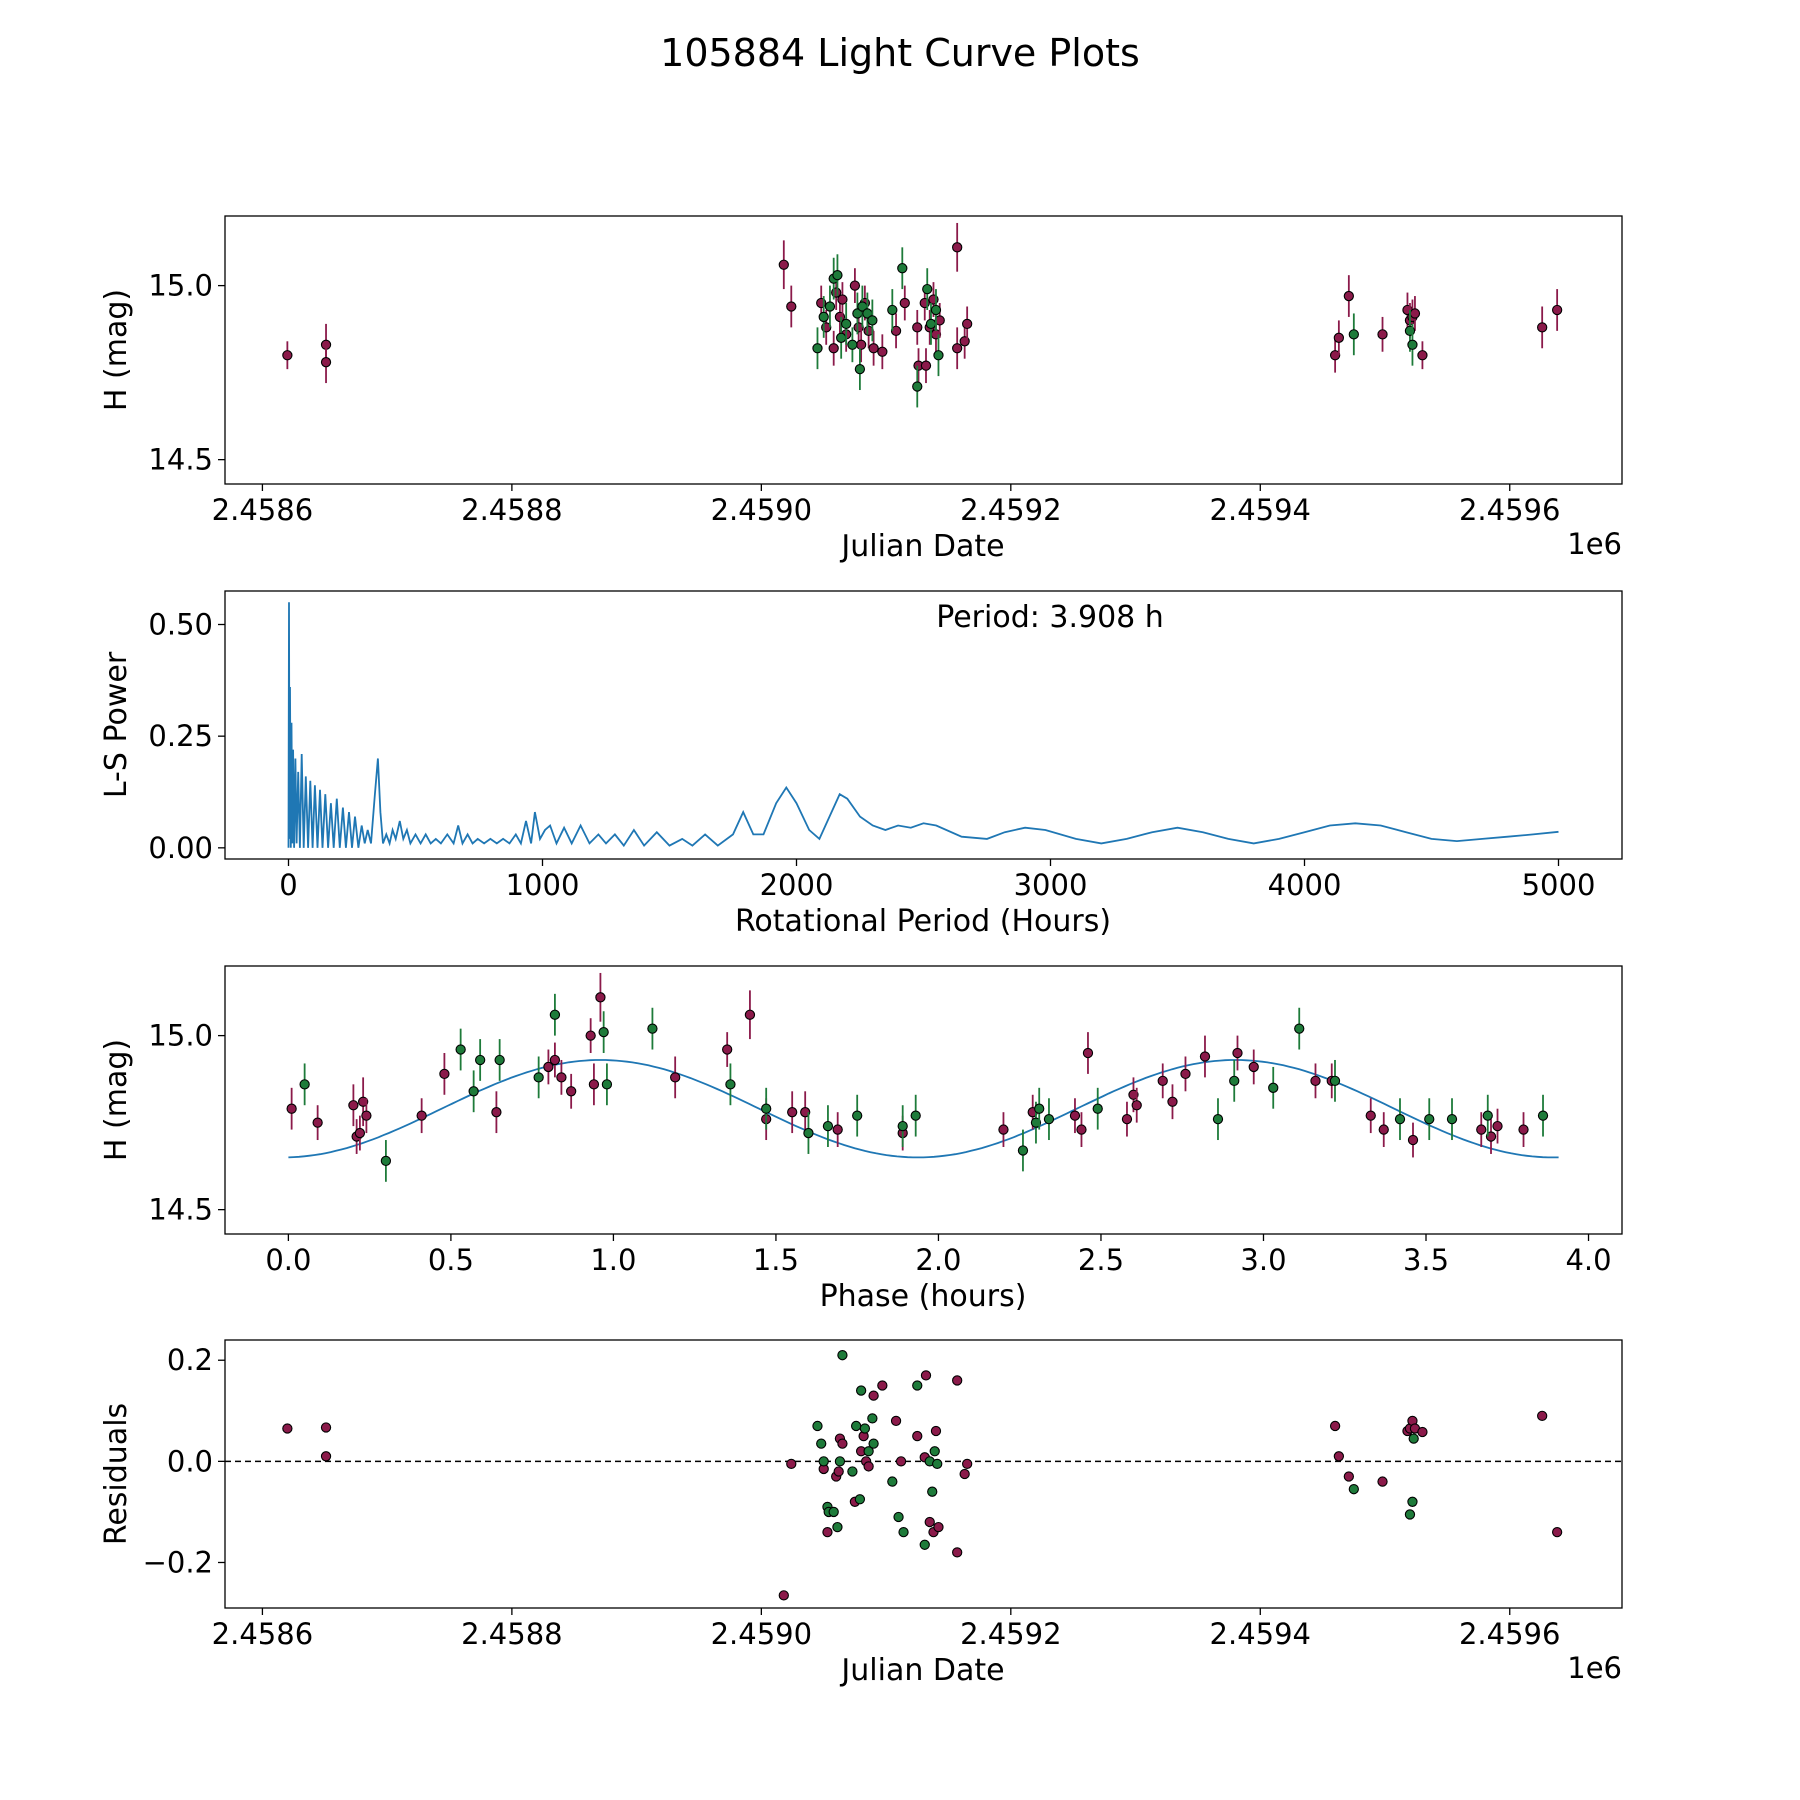 Image resolution: width=1800 pixels, height=1800 pixels. What do you see at coordinates (1101, 1260) in the screenshot?
I see `x-tick-label: 2.5` at bounding box center [1101, 1260].